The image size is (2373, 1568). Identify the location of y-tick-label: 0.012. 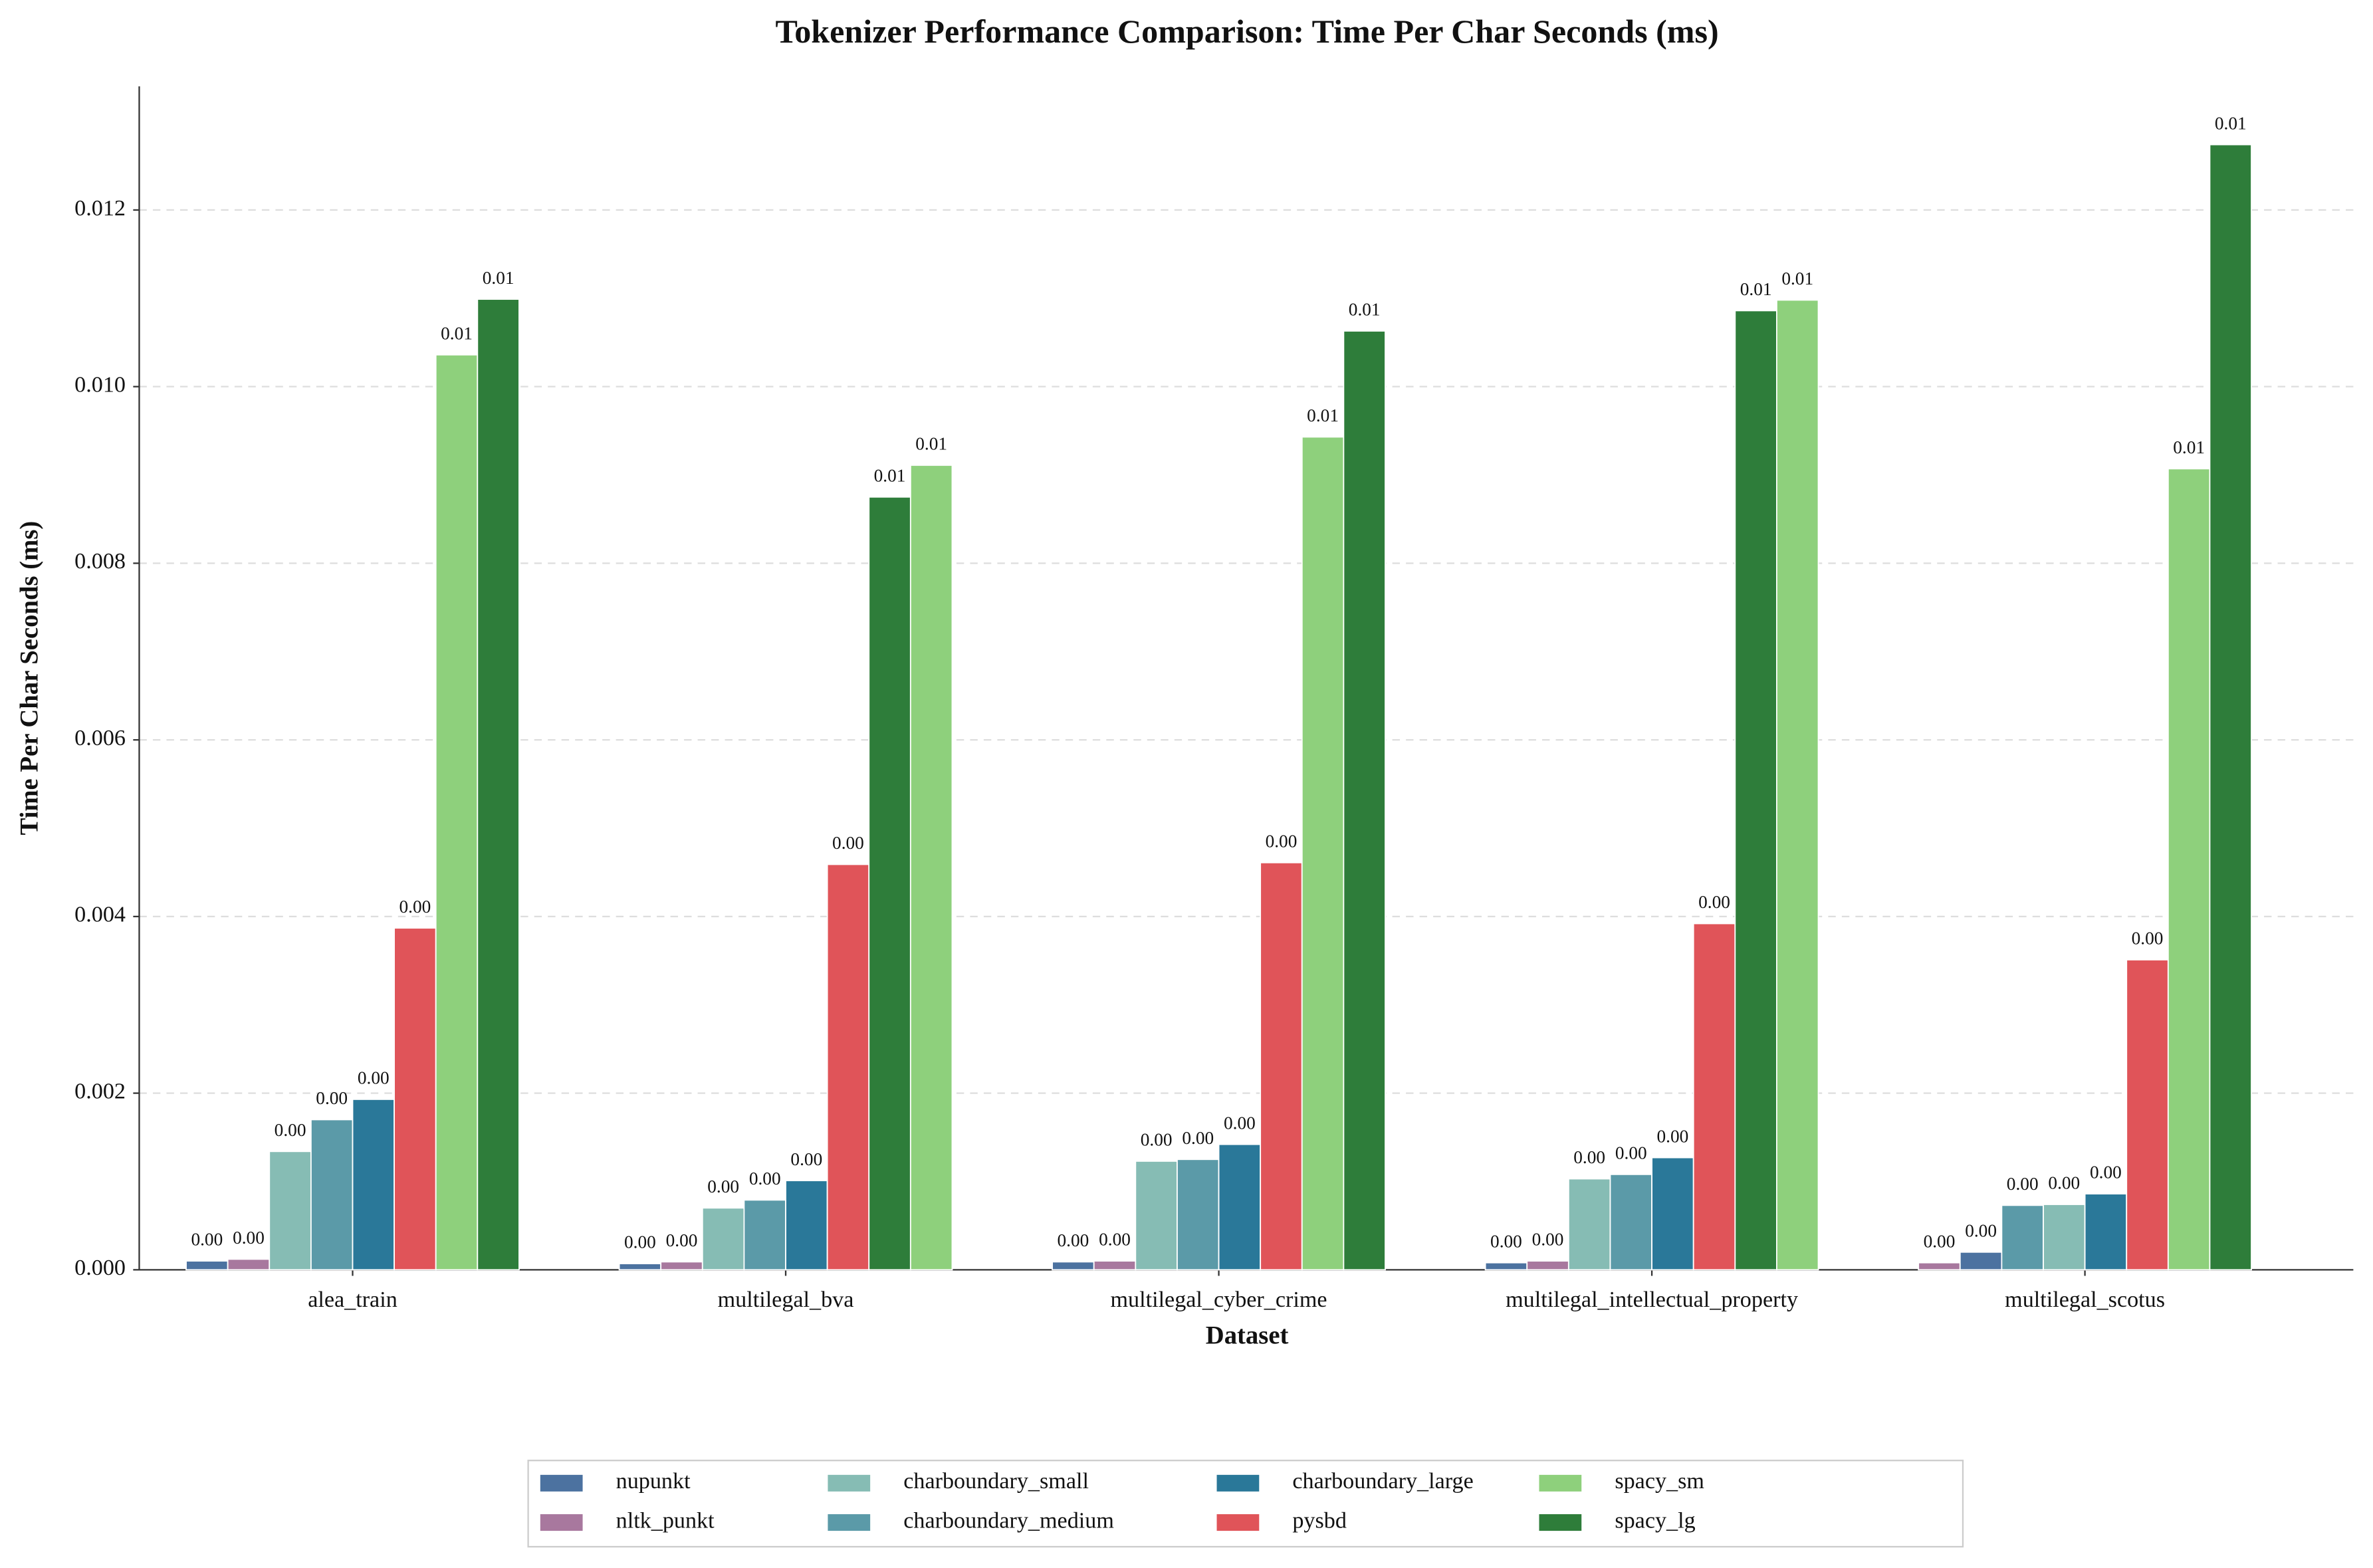
(100, 209).